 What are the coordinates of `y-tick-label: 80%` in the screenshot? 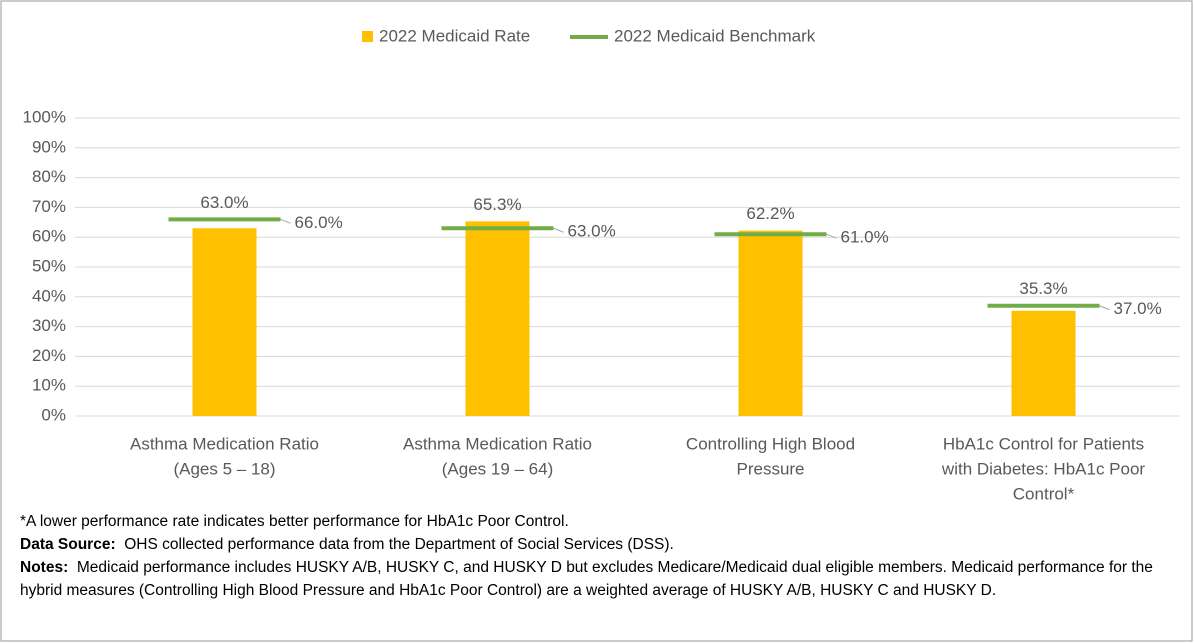 It's located at (49, 176).